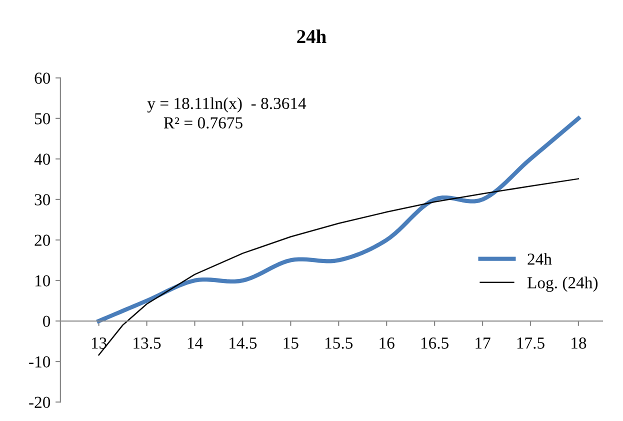 Image resolution: width=623 pixels, height=421 pixels. Describe the element at coordinates (434, 343) in the screenshot. I see `x-tick-label: 16.5` at that location.